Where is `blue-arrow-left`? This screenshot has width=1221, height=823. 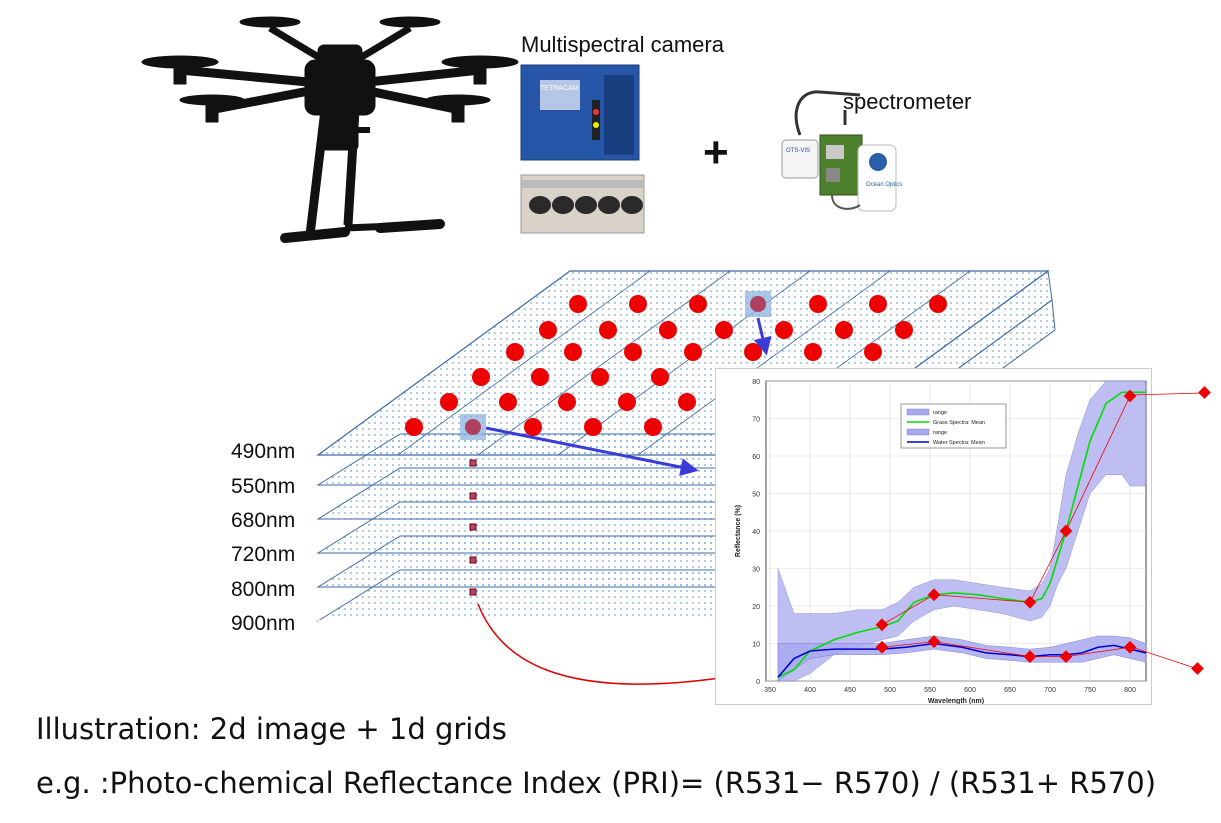
blue-arrow-left is located at coordinates (592, 451).